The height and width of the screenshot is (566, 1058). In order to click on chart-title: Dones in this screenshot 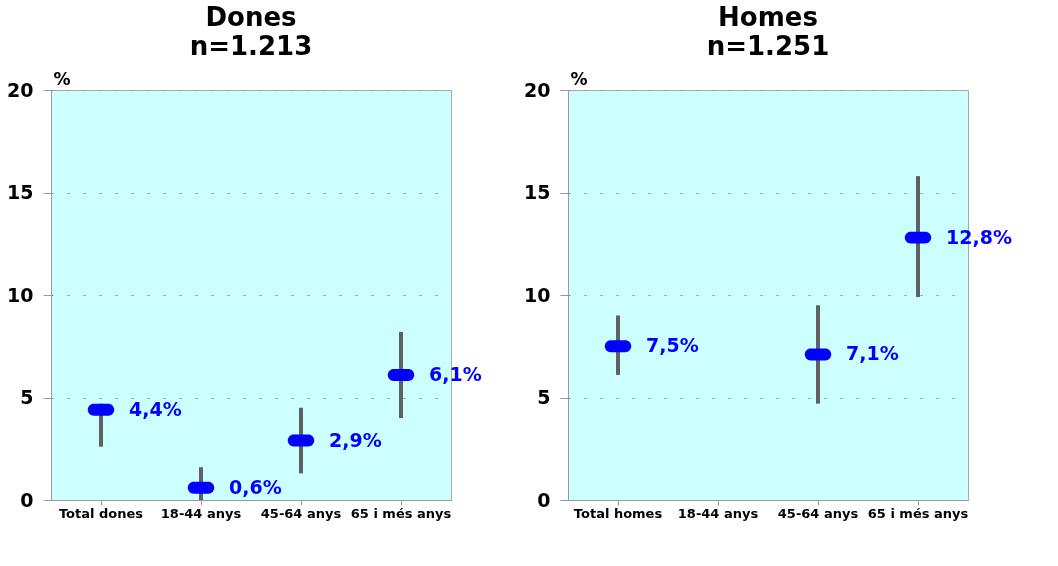, I will do `click(251, 17)`.